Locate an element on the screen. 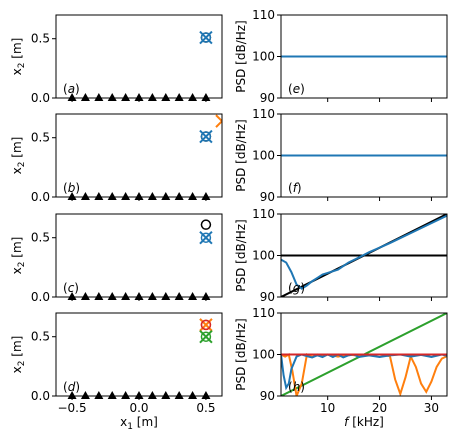  x-tick-label: 20 is located at coordinates (379, 408).